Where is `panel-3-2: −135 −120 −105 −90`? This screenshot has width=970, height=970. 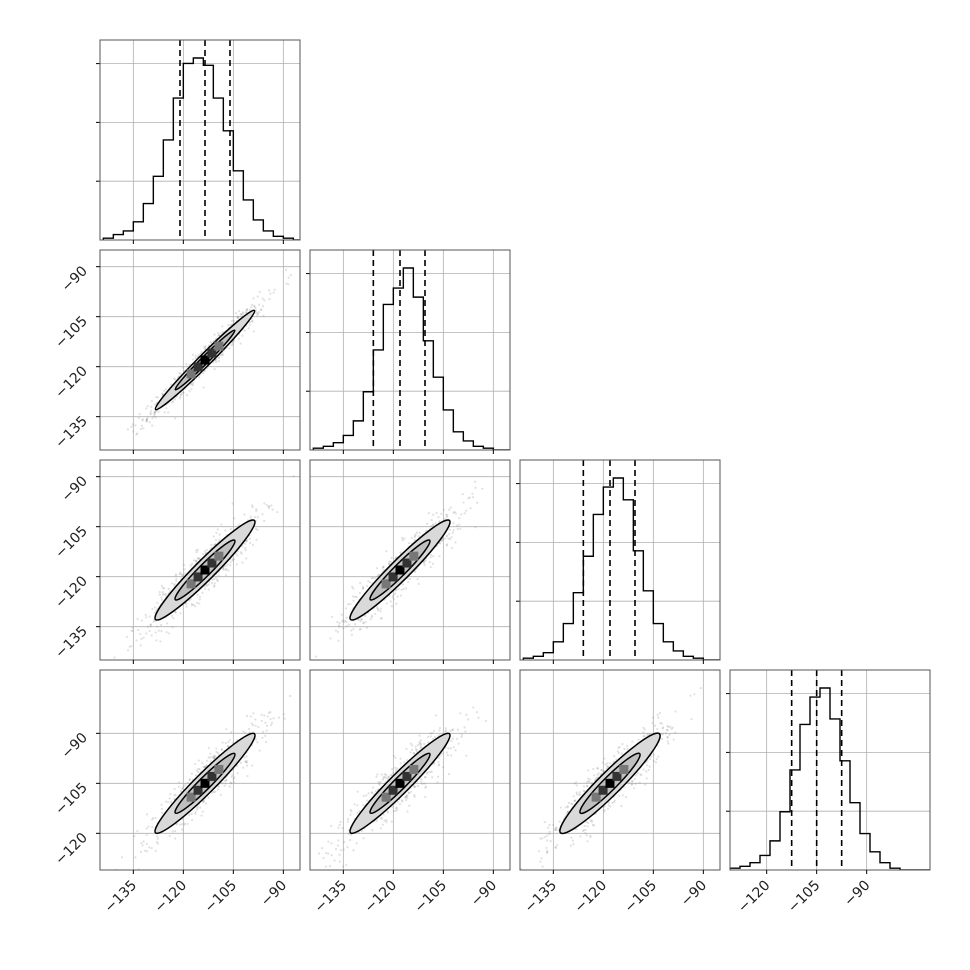 panel-3-2: −135 −120 −105 −90 is located at coordinates (620, 792).